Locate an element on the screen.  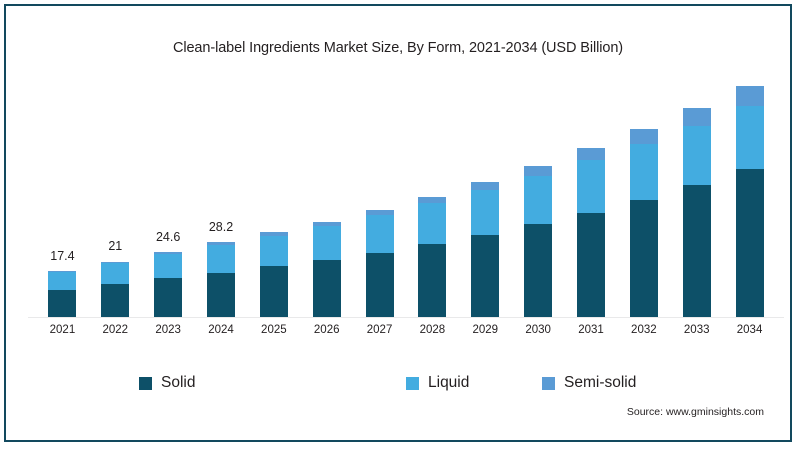
bar-2024 is located at coordinates (221, 280).